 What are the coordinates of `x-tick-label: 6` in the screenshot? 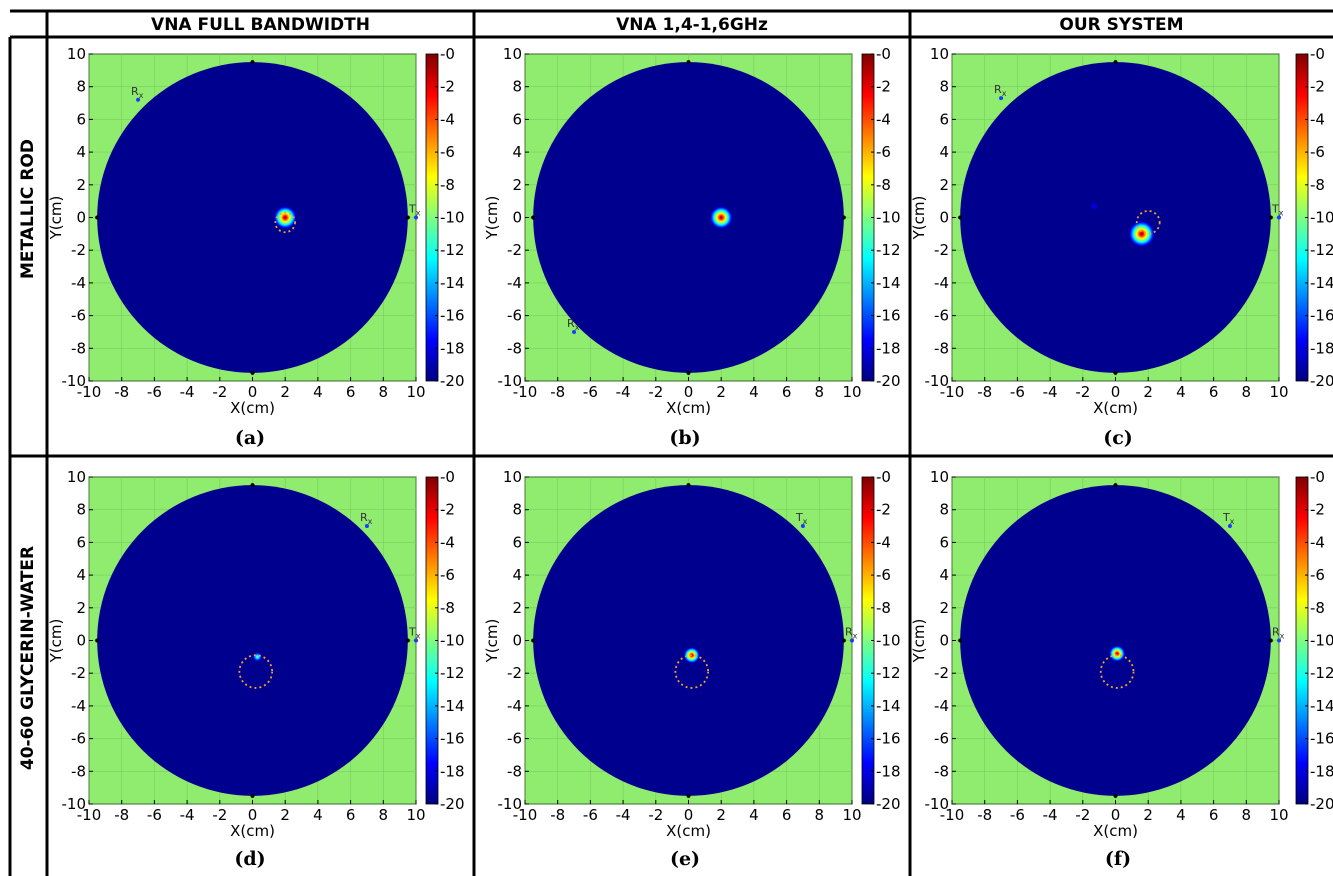 It's located at (1214, 815).